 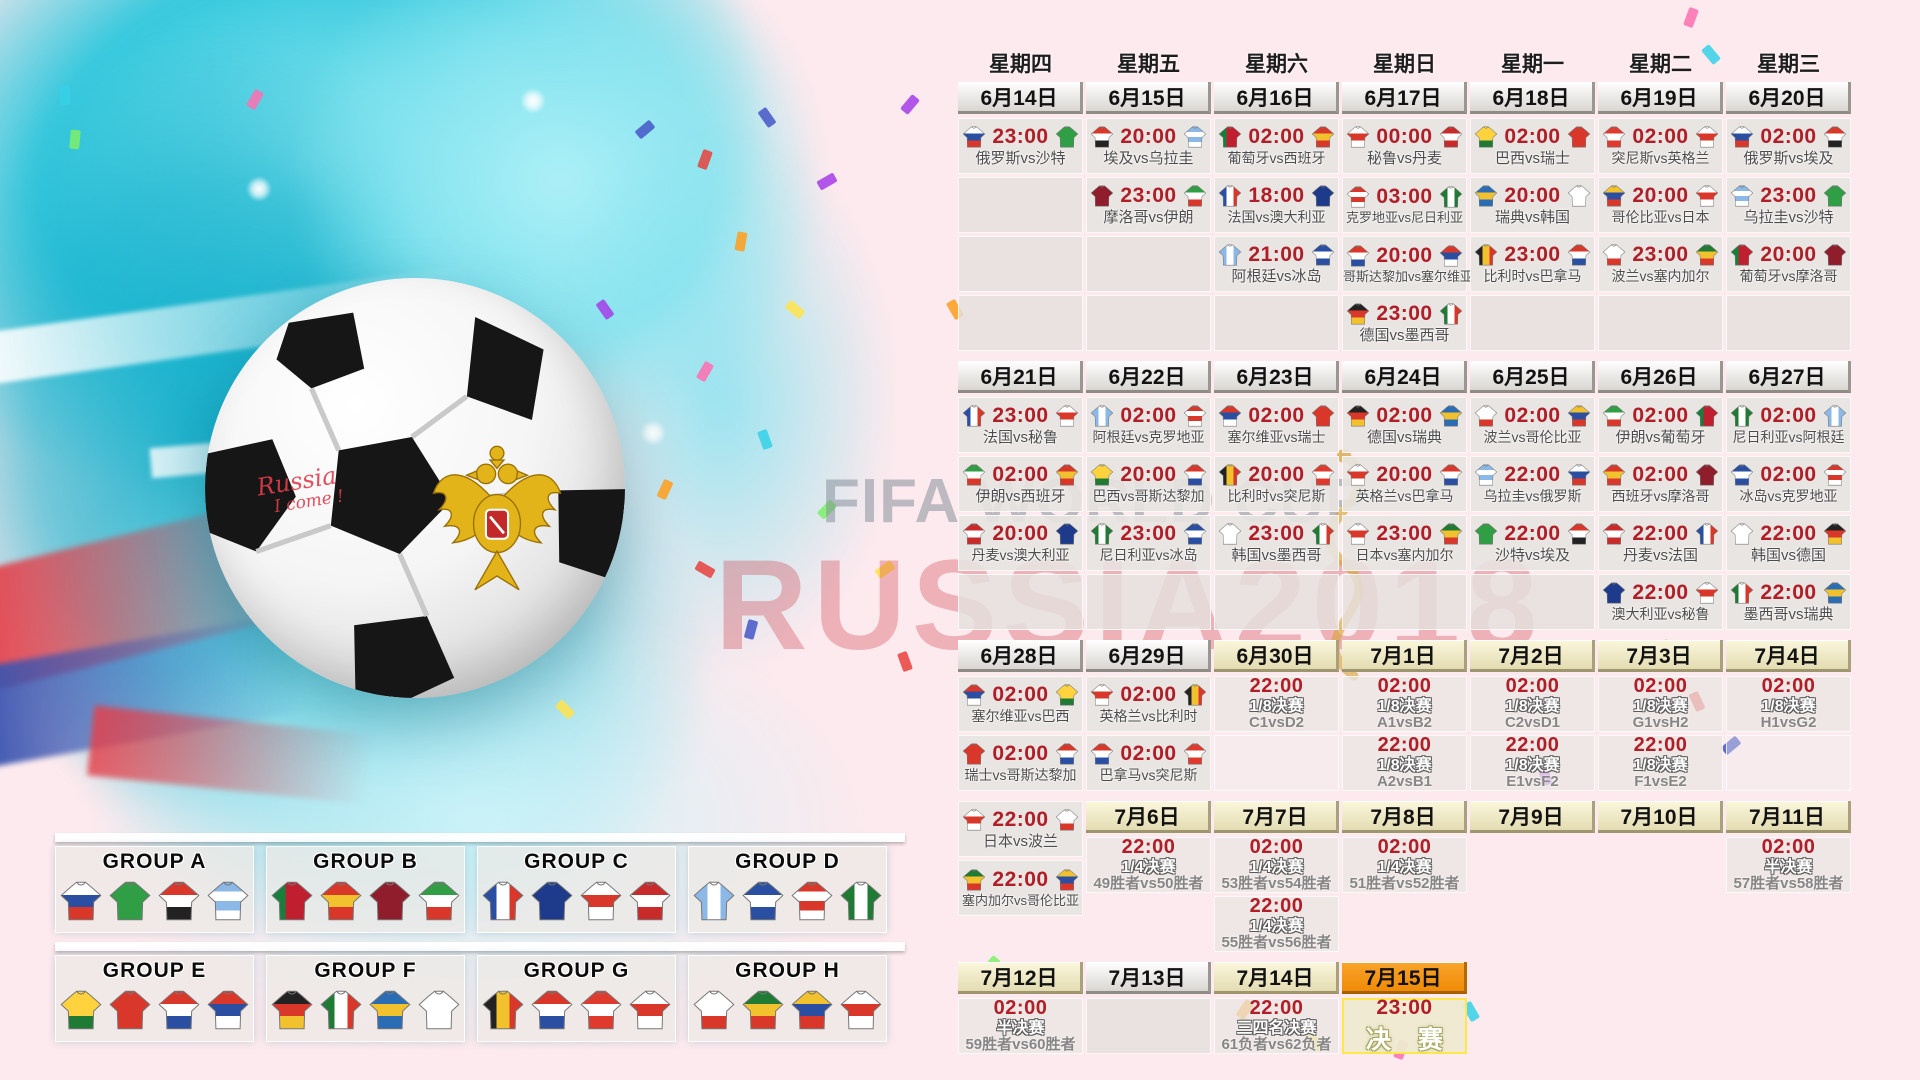 I want to click on knockout-match-cell: 02:00 1/4决赛 53胜者vs54胜者, so click(x=1276, y=865).